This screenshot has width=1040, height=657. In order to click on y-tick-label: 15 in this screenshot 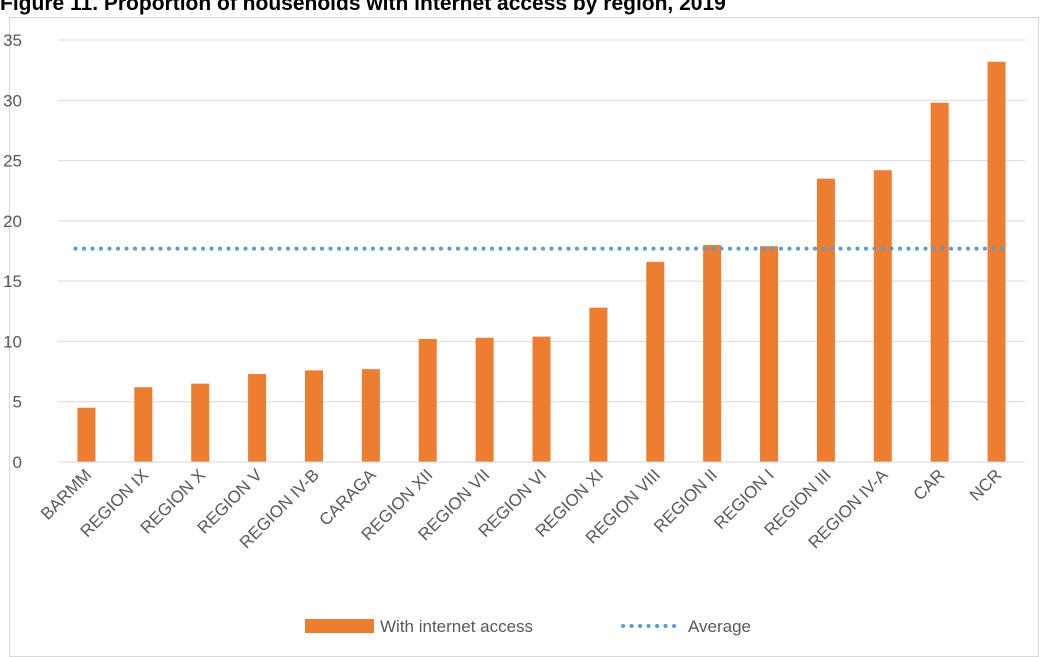, I will do `click(12, 281)`.